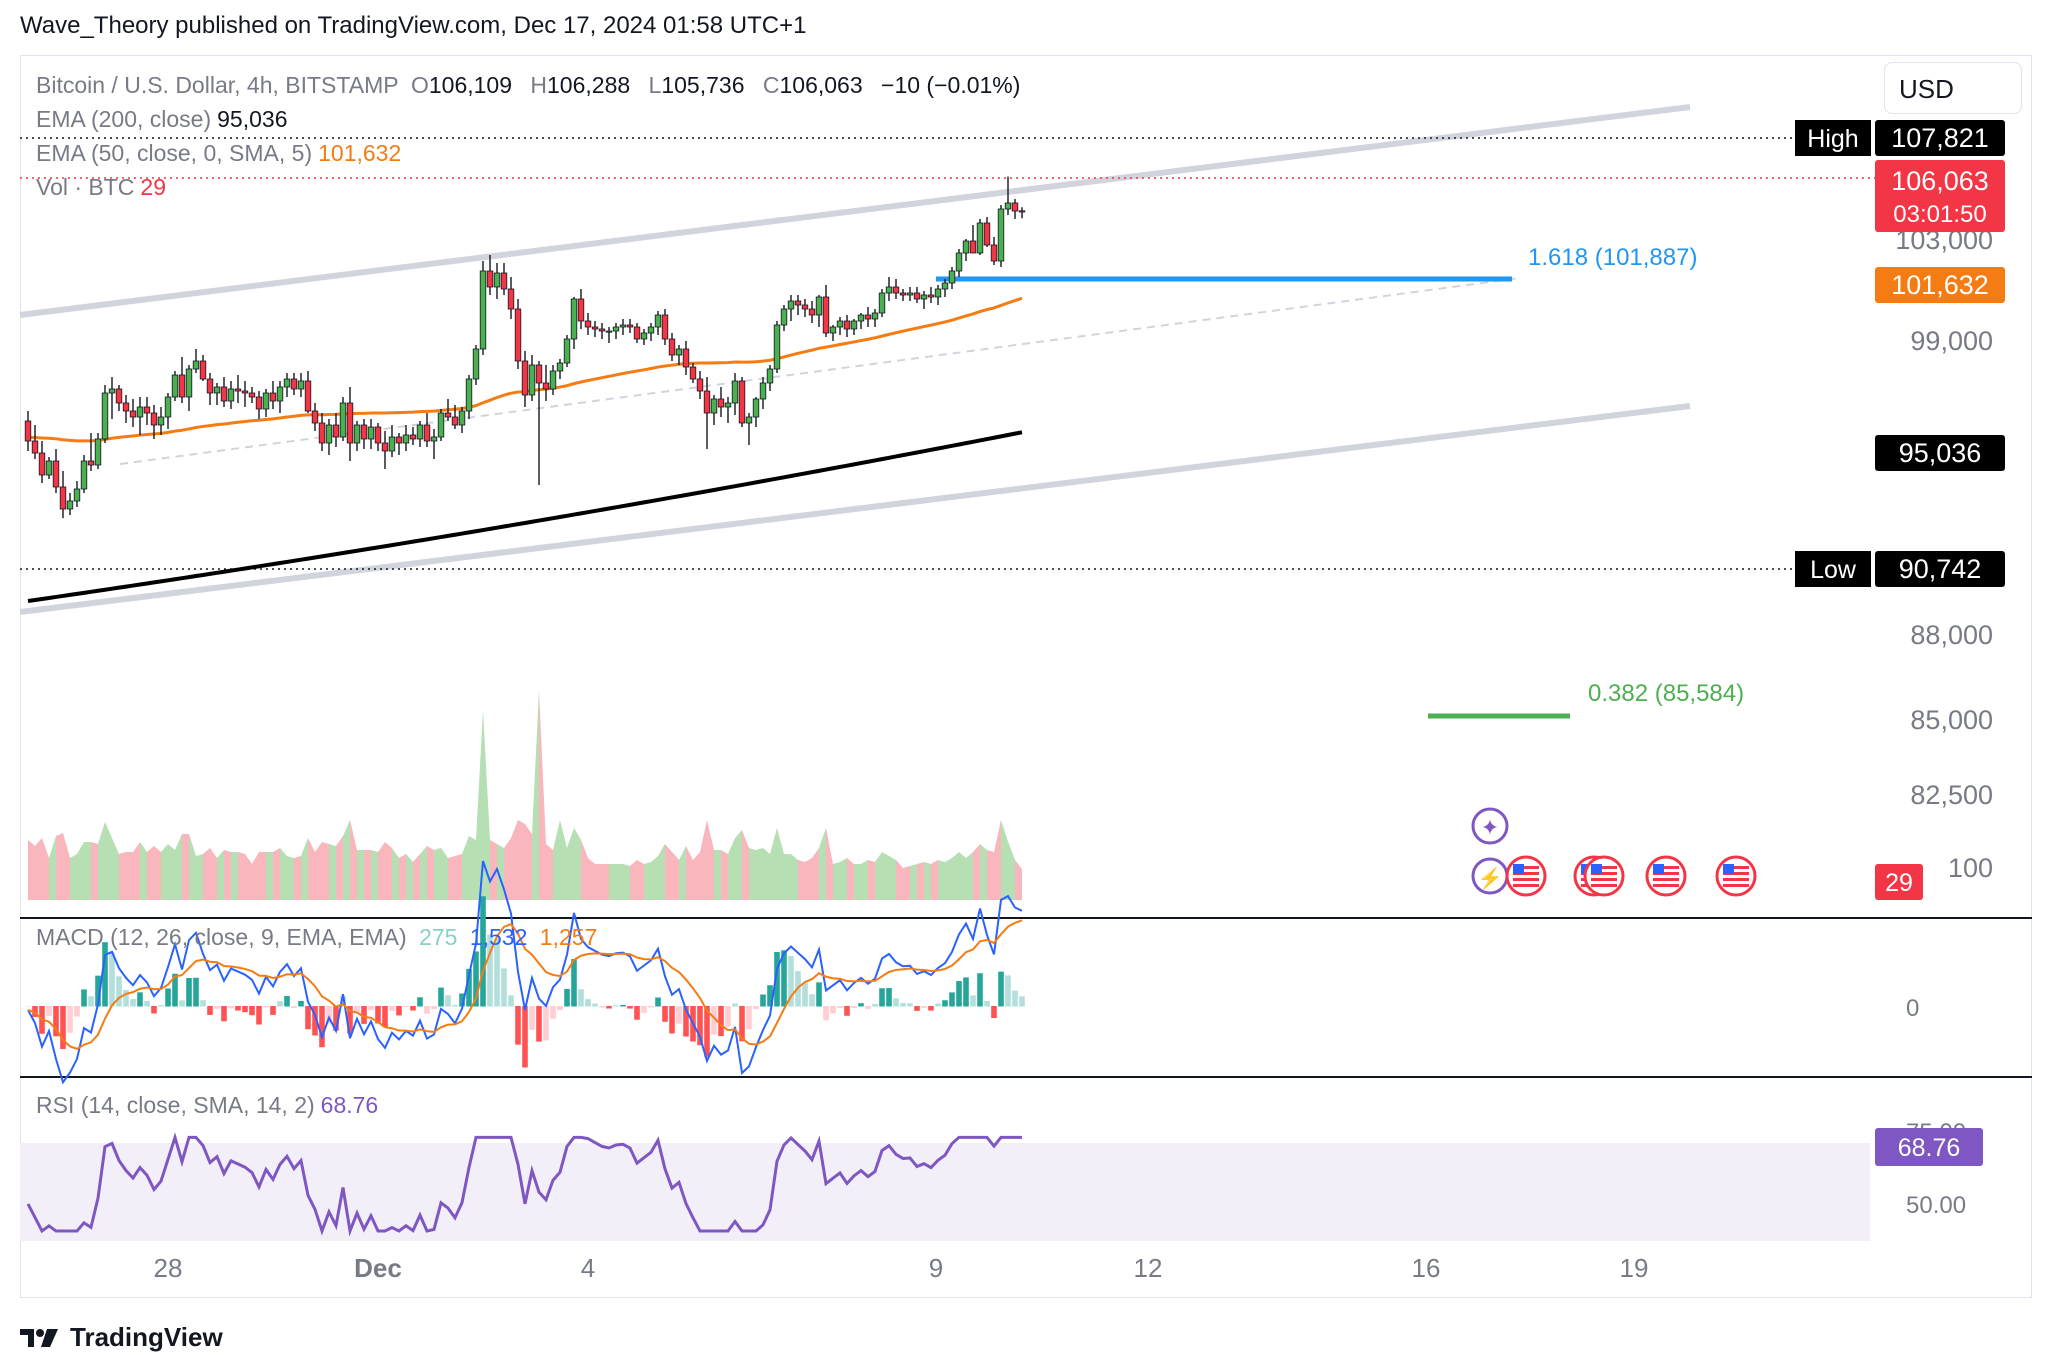 The width and height of the screenshot is (2052, 1372). Describe the element at coordinates (821, 85) in the screenshot. I see `close-value: 106,063` at that location.